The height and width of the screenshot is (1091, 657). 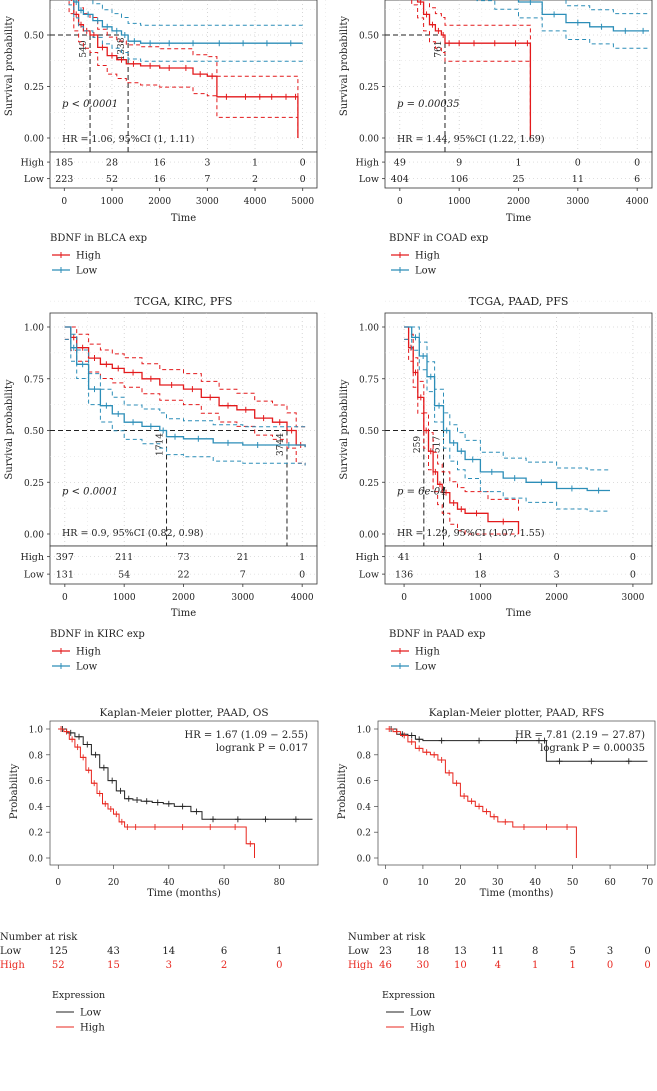 What do you see at coordinates (400, 163) in the screenshot?
I see `risk-count: 49` at bounding box center [400, 163].